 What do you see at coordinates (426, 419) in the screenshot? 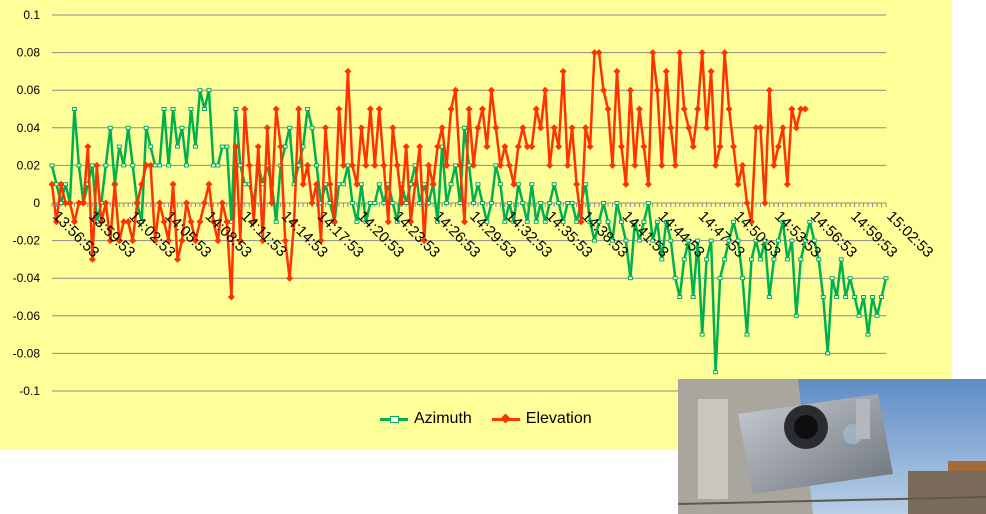
I see `legend-item-azimuth: Azimuth` at bounding box center [426, 419].